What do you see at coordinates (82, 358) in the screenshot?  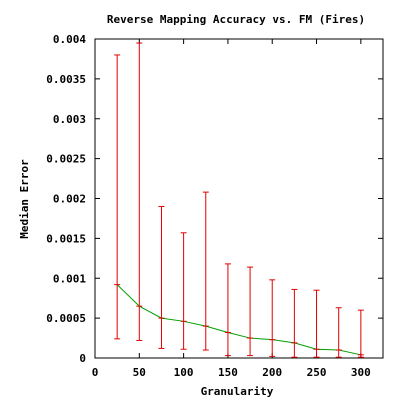 I see `y-tick-label: 0` at bounding box center [82, 358].